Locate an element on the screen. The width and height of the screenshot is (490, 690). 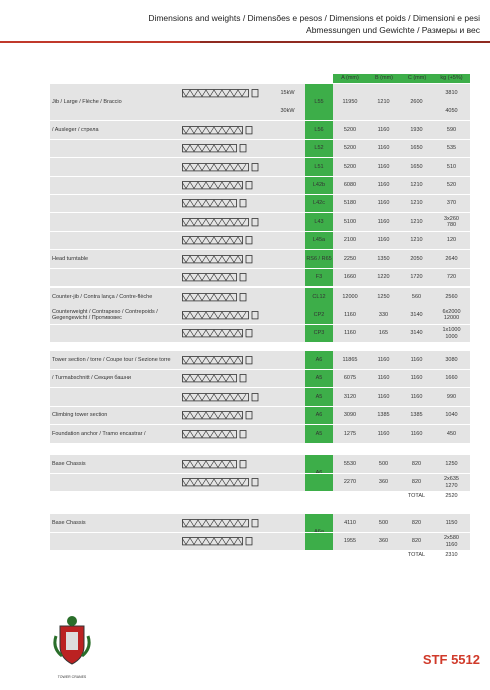
cell-b: 1210 is located at coordinates (383, 102).